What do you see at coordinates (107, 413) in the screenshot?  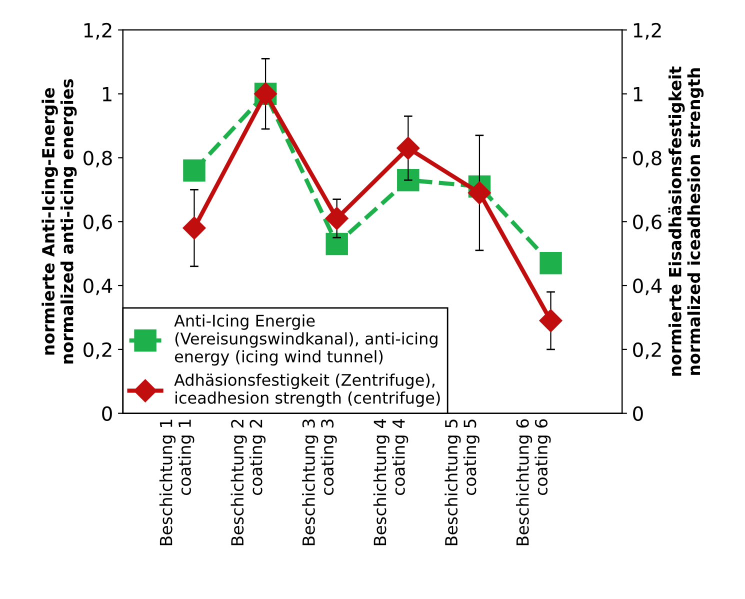 I see `y-tick-label: 0` at bounding box center [107, 413].